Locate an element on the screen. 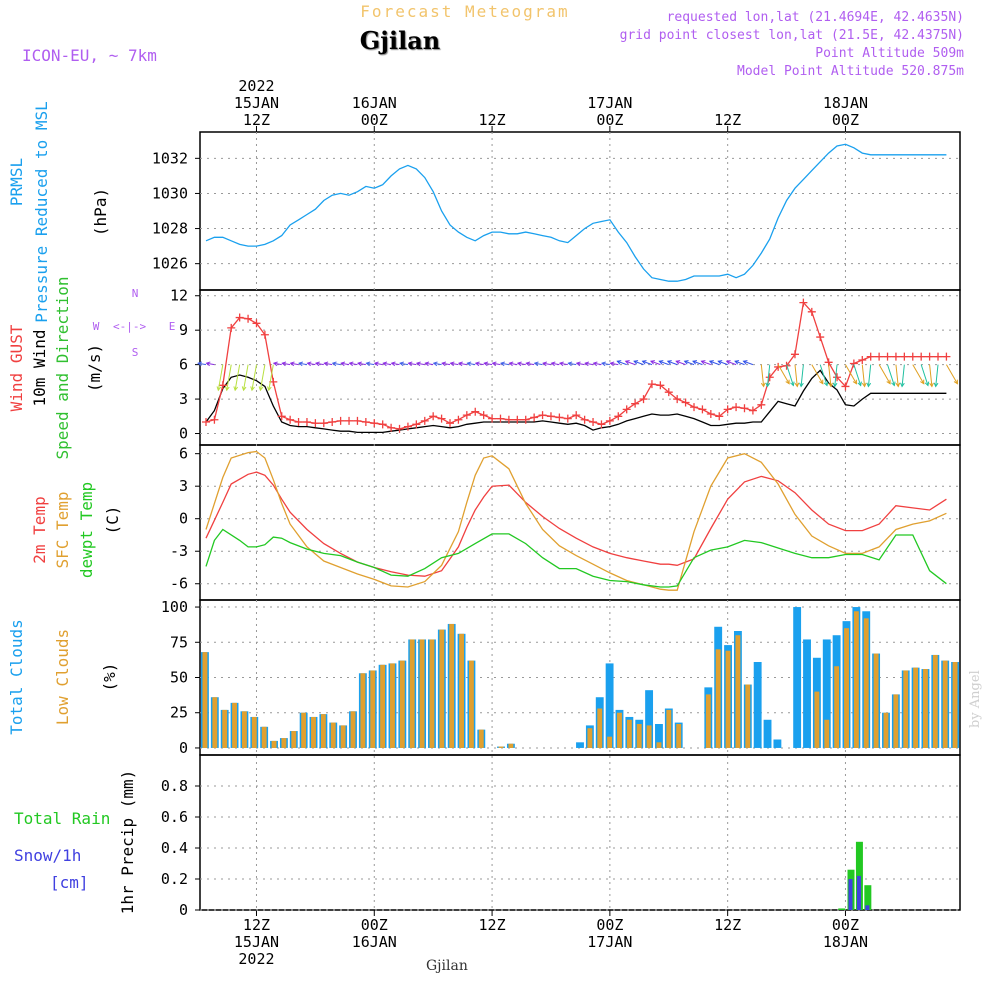 The height and width of the screenshot is (1000, 1000). t2m-ylabel: 2m Temp is located at coordinates (39, 529).